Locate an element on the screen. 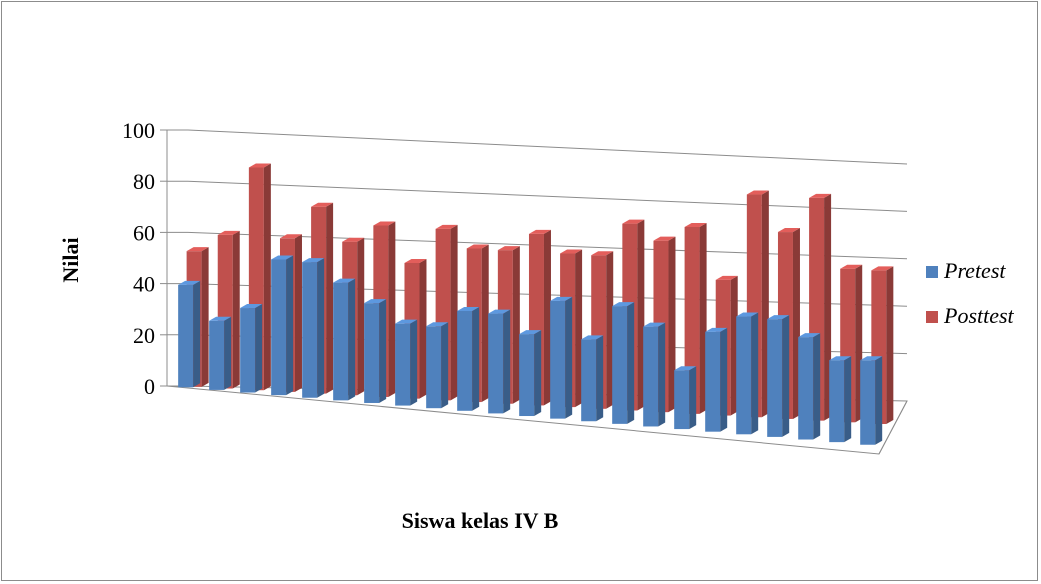  y-axis-title: Nilai is located at coordinates (70, 259).